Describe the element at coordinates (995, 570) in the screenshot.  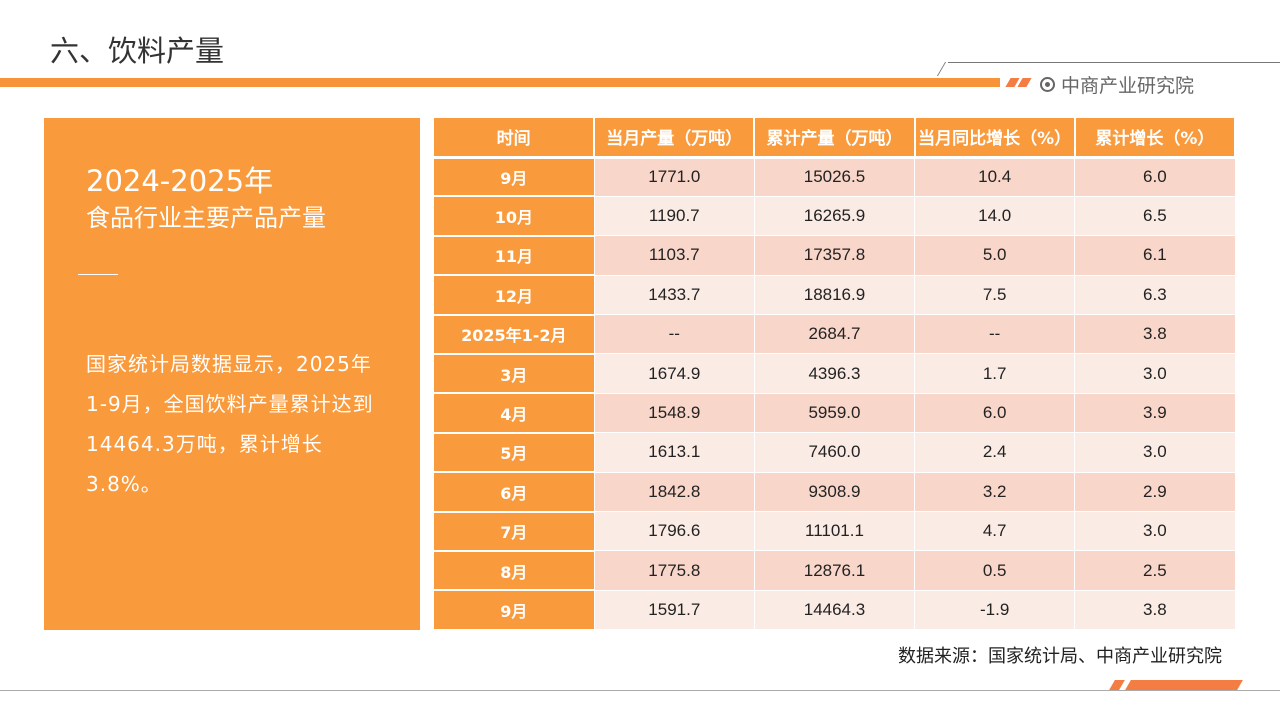
I see `value-cell: 0.5` at that location.